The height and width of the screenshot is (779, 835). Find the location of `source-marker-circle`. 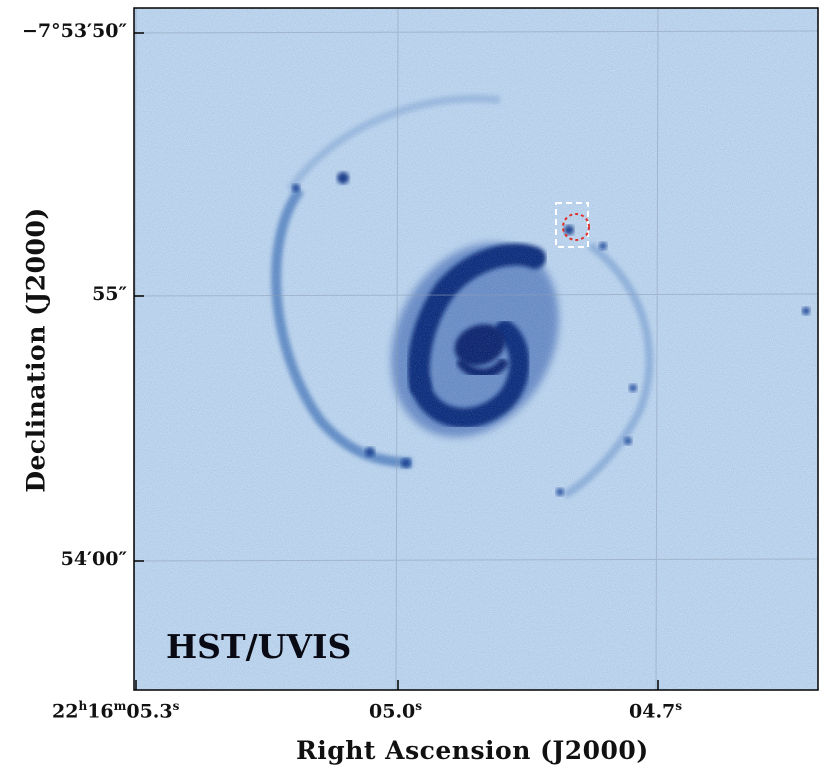

source-marker-circle is located at coordinates (576, 227).